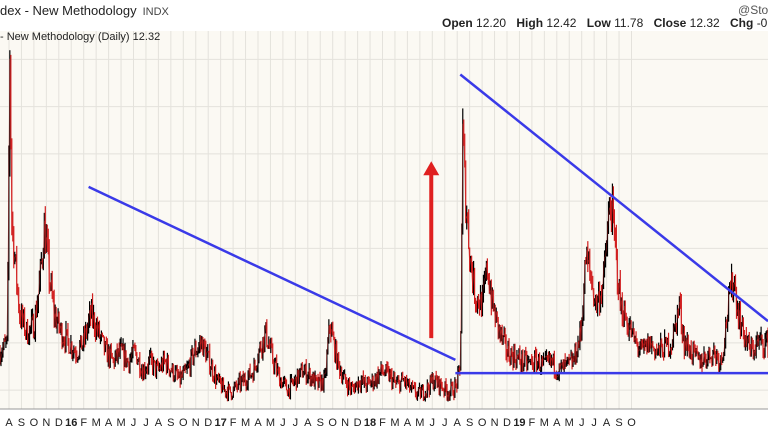  Describe the element at coordinates (519, 423) in the screenshot. I see `x-tick-label: 19` at that location.